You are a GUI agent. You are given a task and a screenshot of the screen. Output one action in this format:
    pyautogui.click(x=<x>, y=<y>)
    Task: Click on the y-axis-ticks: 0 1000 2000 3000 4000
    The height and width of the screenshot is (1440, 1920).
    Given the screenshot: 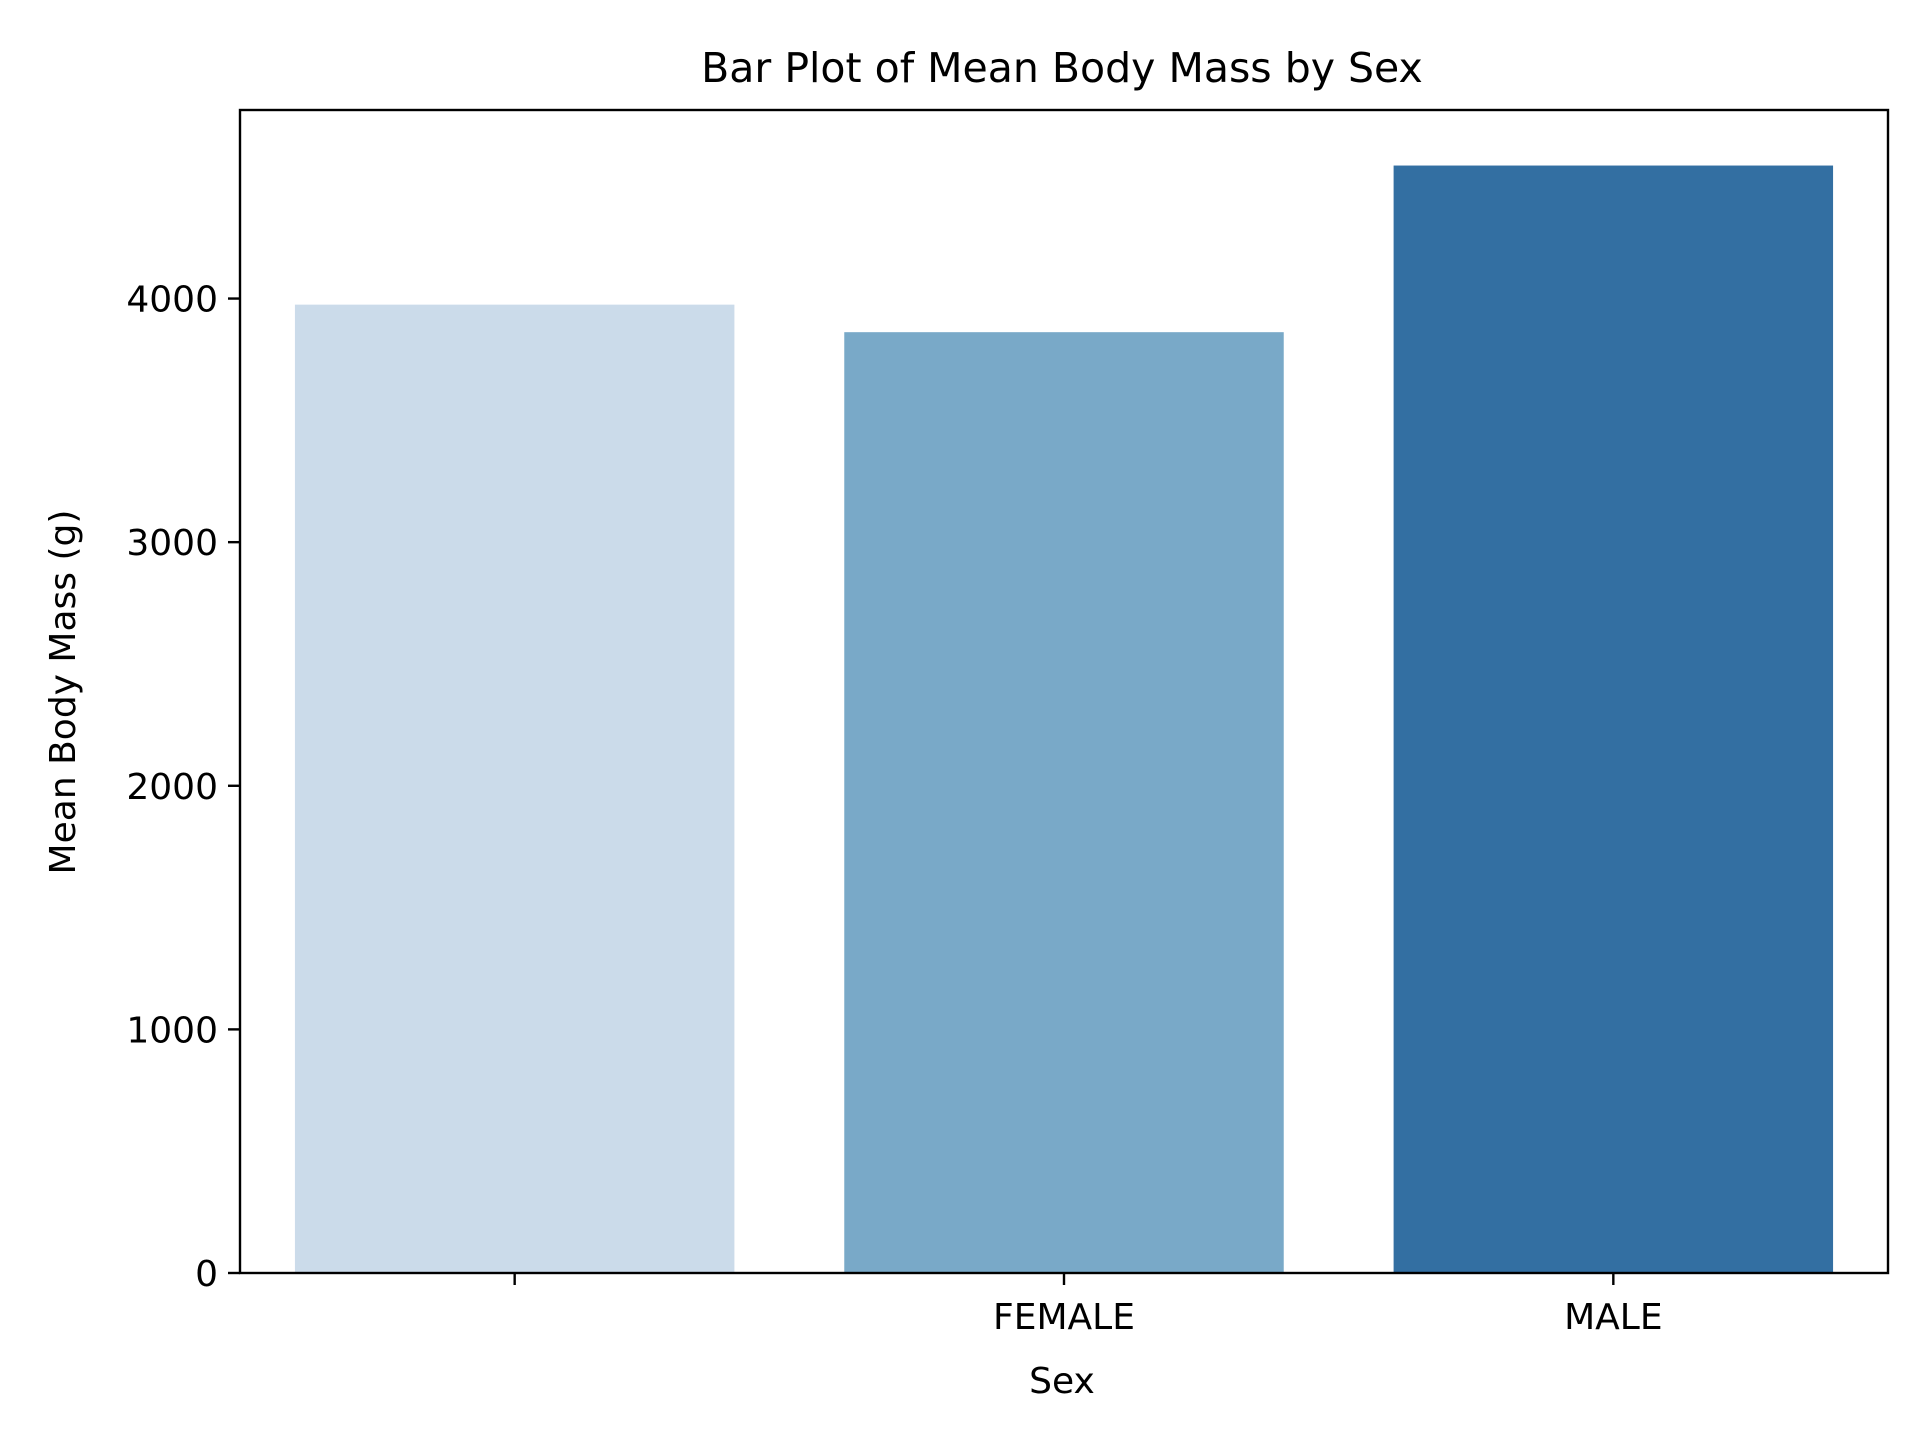 What is the action you would take?
    pyautogui.click(x=183, y=787)
    